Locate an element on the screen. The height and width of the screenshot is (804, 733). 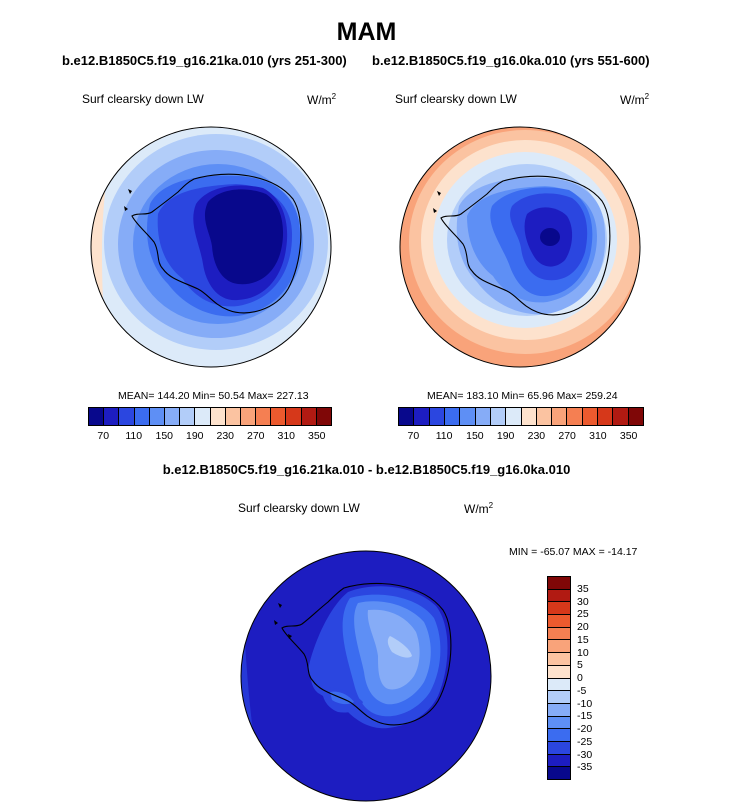
diff-colorbar-tick-label: 15 is located at coordinates (583, 639).